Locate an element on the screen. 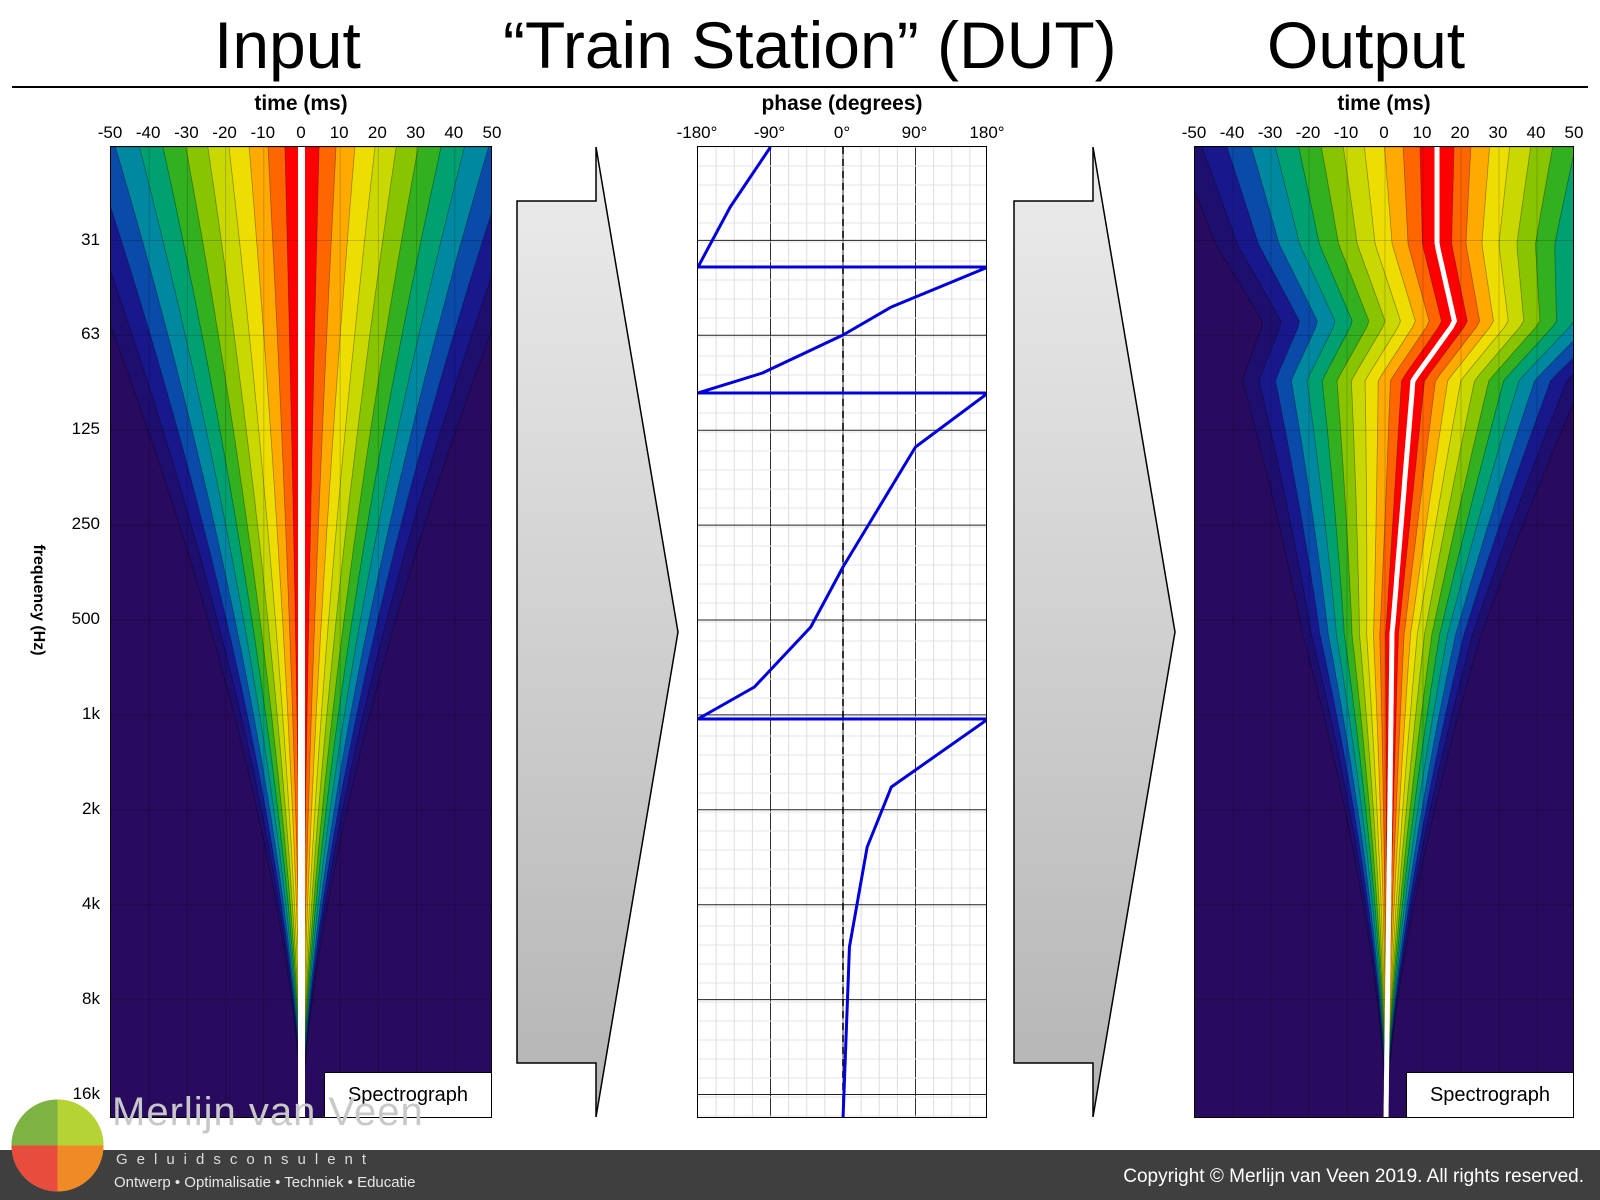  title-divider is located at coordinates (800, 87).